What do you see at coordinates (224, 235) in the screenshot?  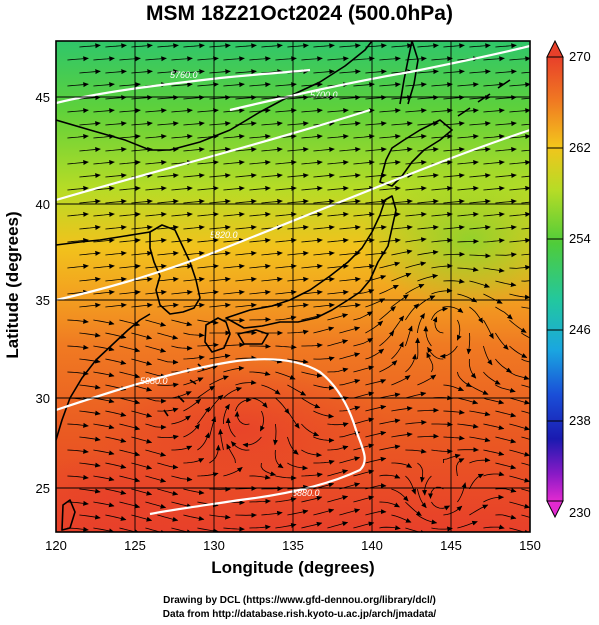 I see `contour-label: 5820.0` at bounding box center [224, 235].